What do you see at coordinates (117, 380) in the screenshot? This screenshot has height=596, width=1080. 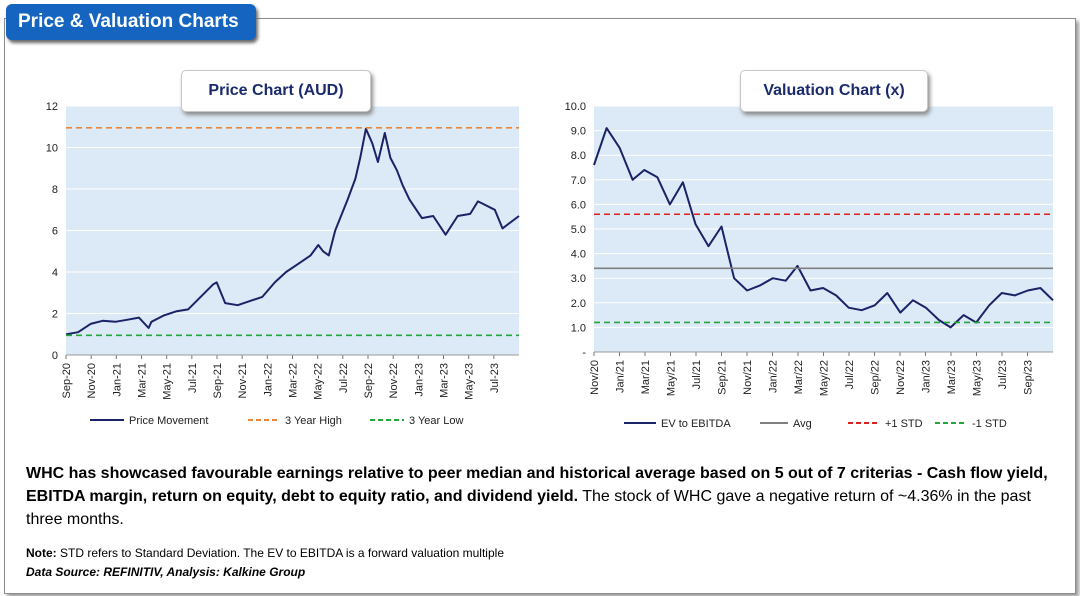 I see `price-x-tick-label: Jan-21` at bounding box center [117, 380].